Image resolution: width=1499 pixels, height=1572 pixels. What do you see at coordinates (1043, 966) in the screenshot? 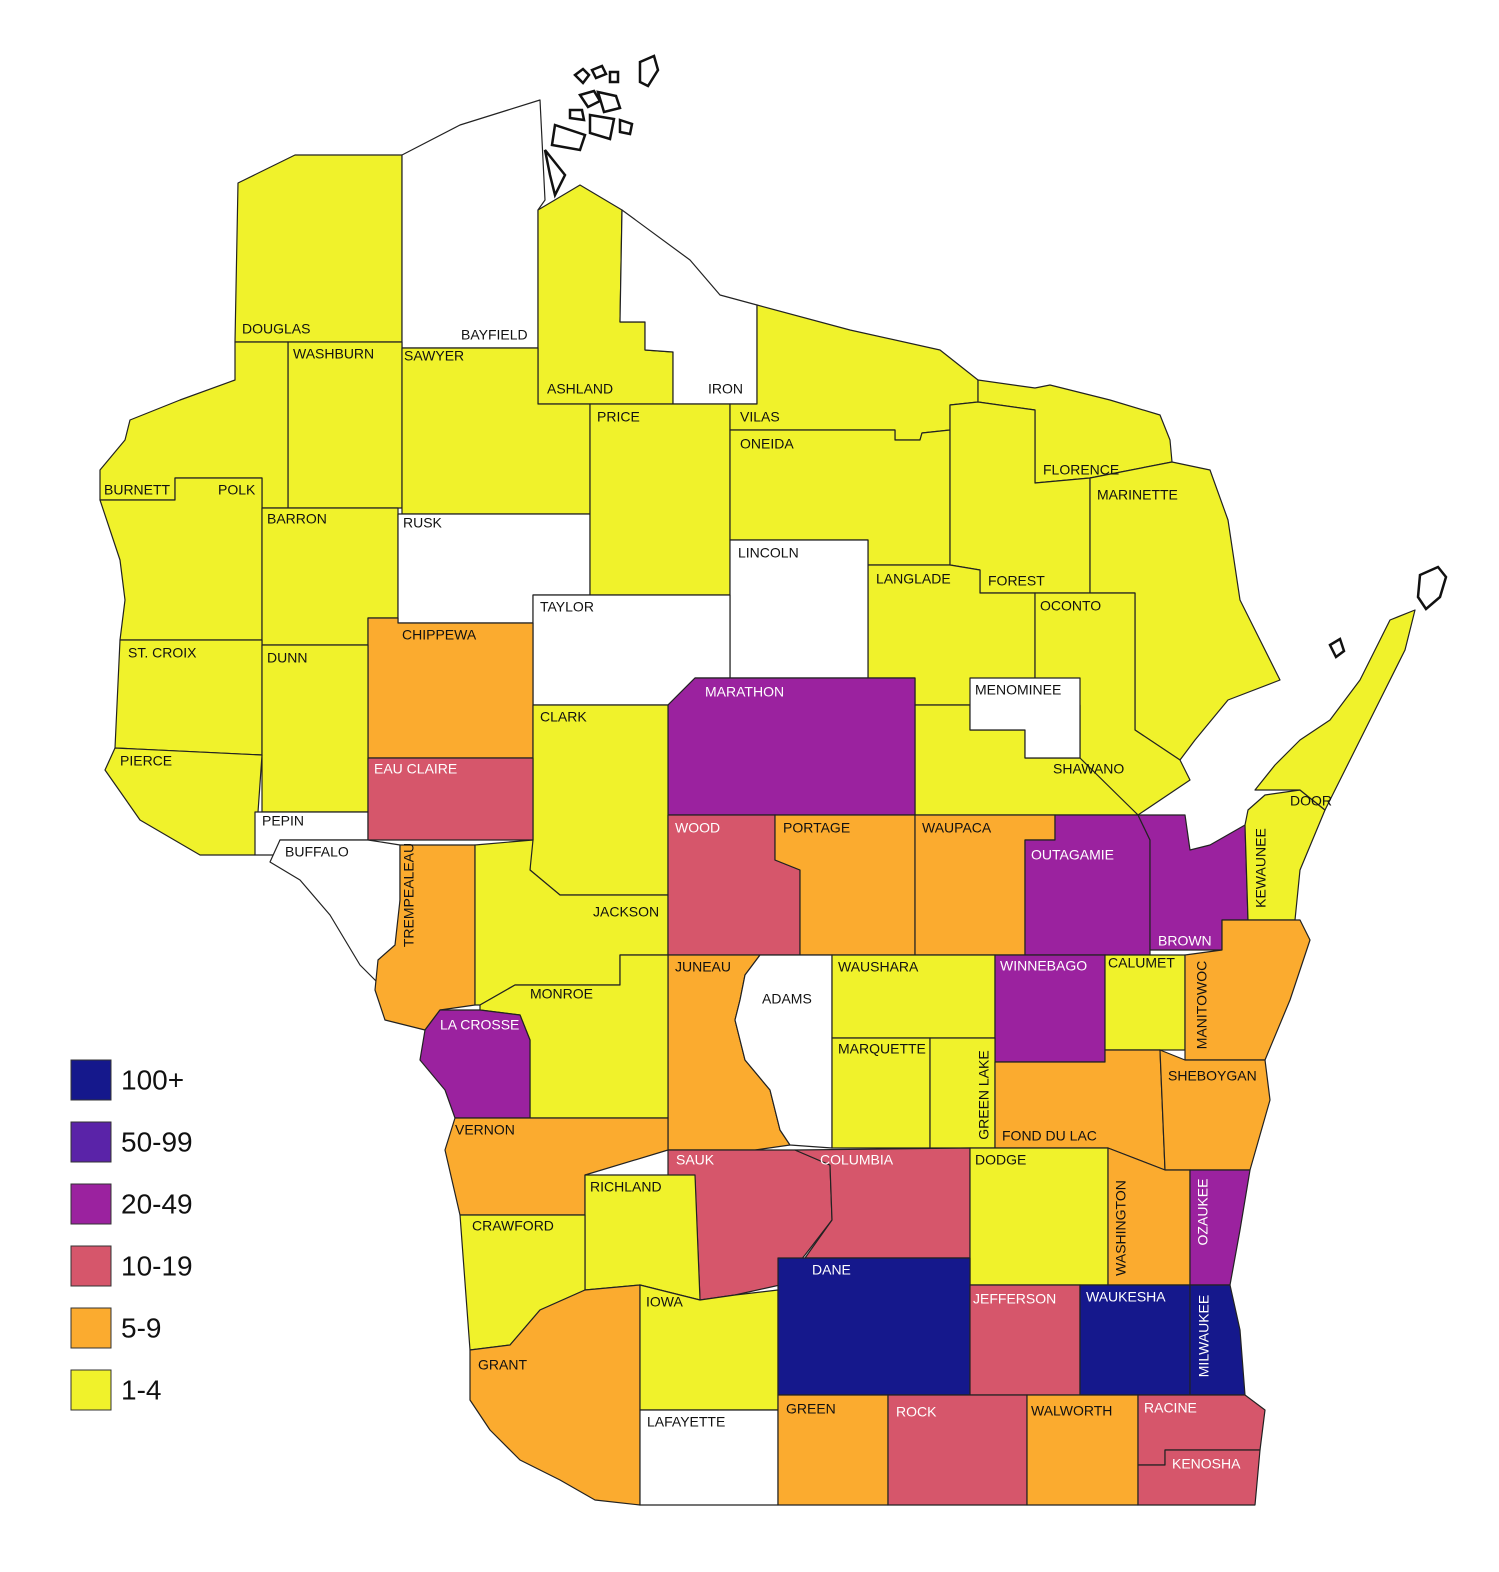
I see `county-label: WINNEBAGO` at bounding box center [1043, 966].